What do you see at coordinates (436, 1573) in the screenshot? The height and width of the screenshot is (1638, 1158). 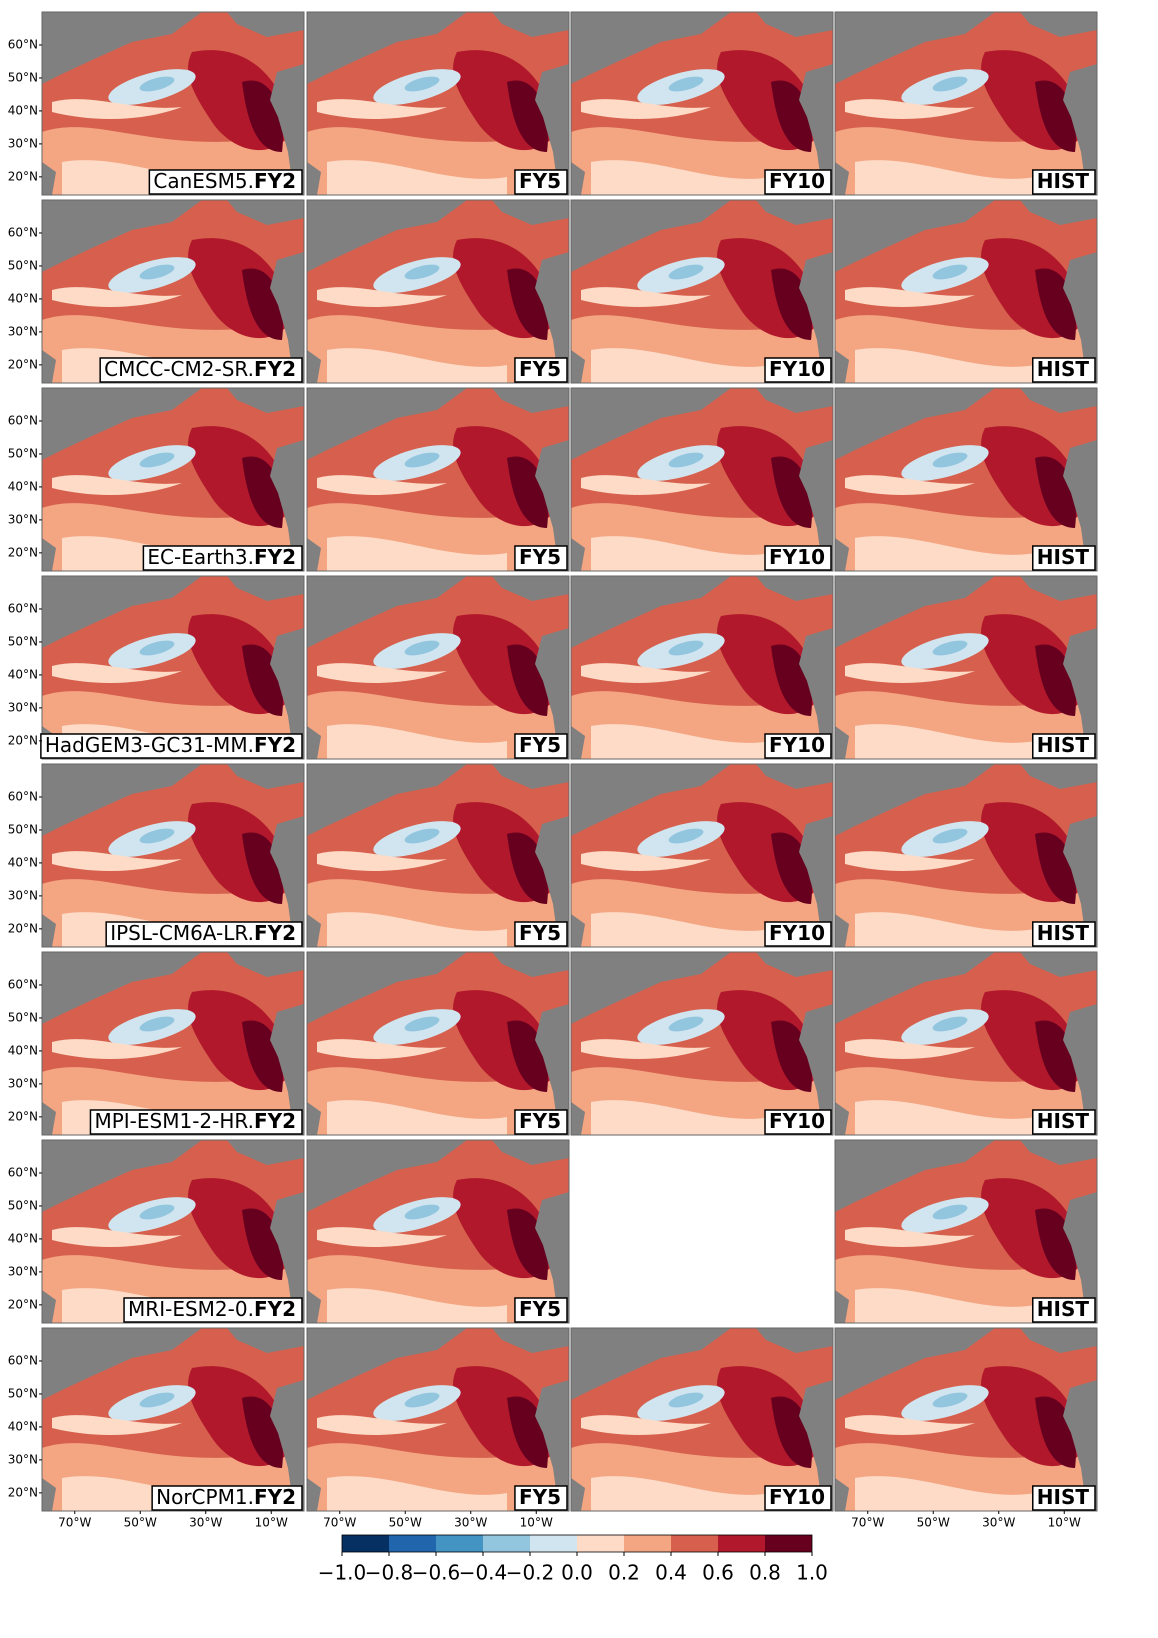 I see `colorbar-tick-label: −0.6` at bounding box center [436, 1573].